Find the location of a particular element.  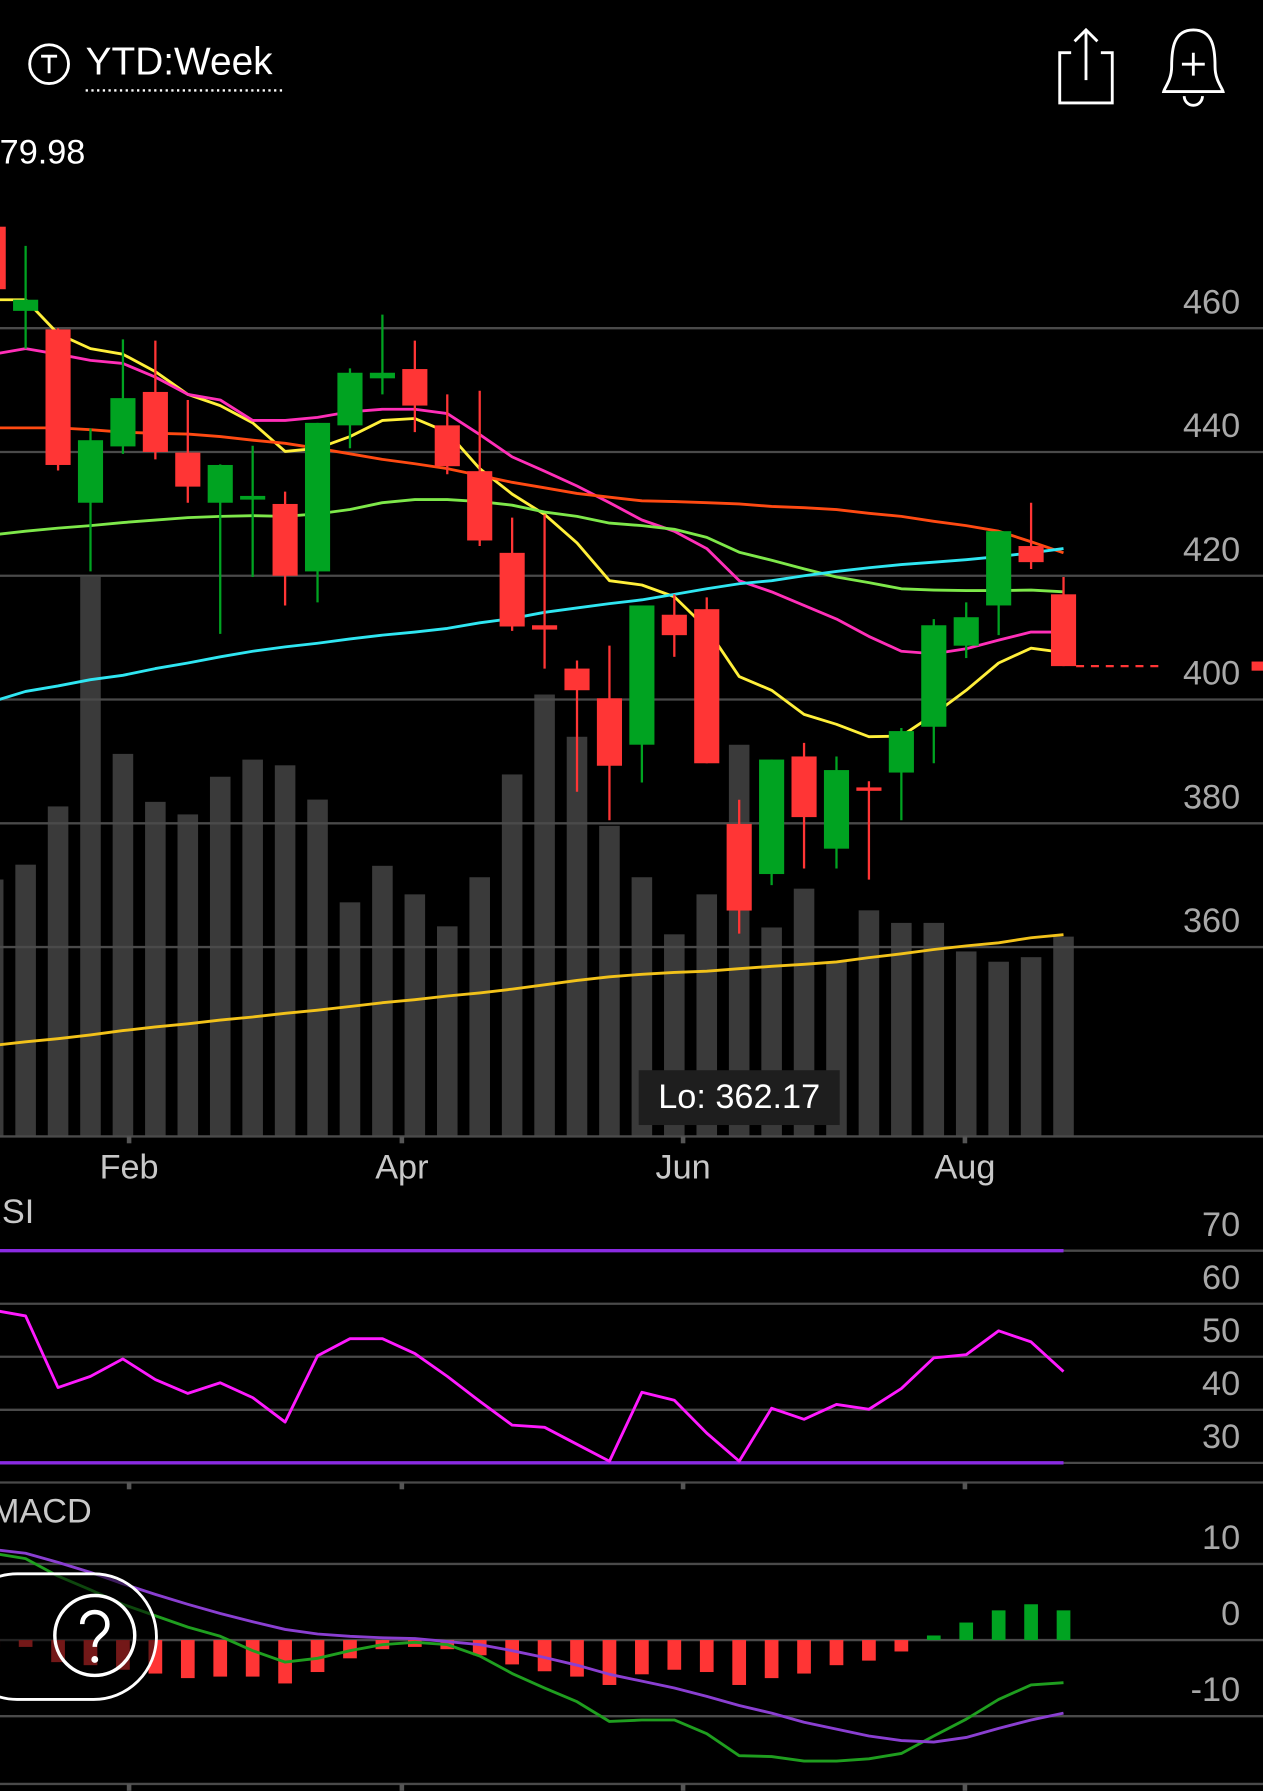

help-button is located at coordinates (79, 1636).